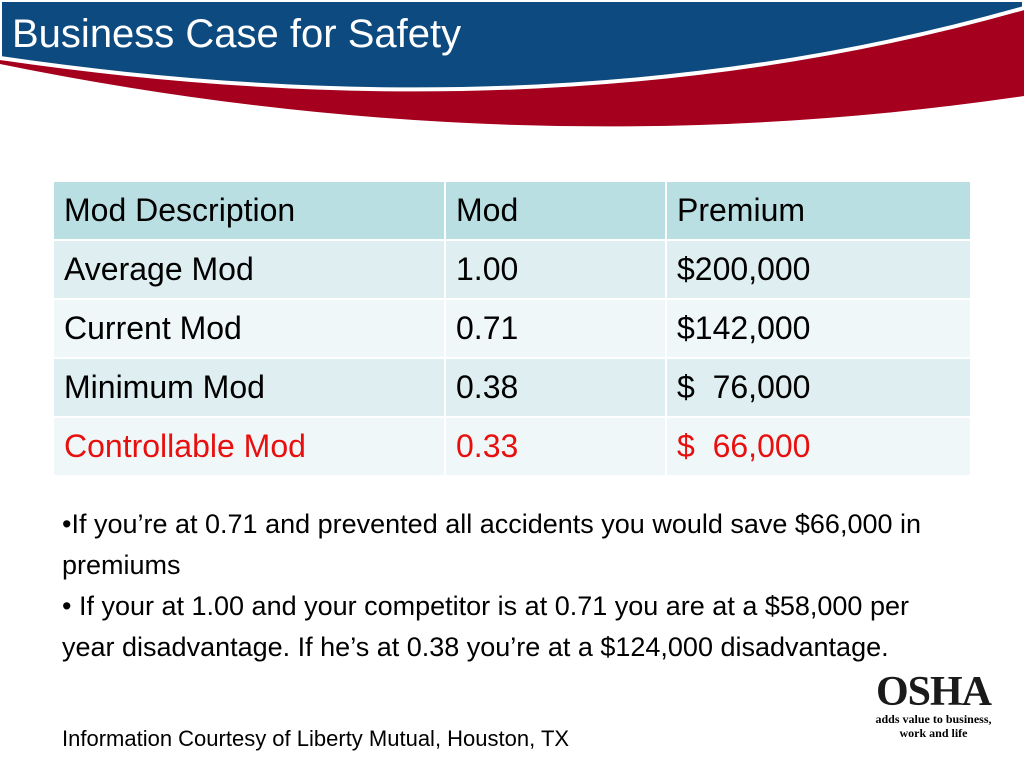 The image size is (1024, 768). What do you see at coordinates (237, 34) in the screenshot?
I see `slide-title: Business Case for Safety` at bounding box center [237, 34].